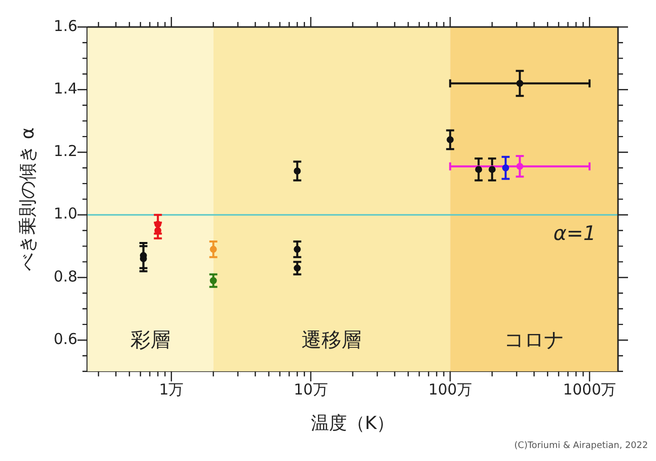 The width and height of the screenshot is (656, 461). Describe the element at coordinates (352, 423) in the screenshot. I see `x-axis-title: 温度（K）` at that location.